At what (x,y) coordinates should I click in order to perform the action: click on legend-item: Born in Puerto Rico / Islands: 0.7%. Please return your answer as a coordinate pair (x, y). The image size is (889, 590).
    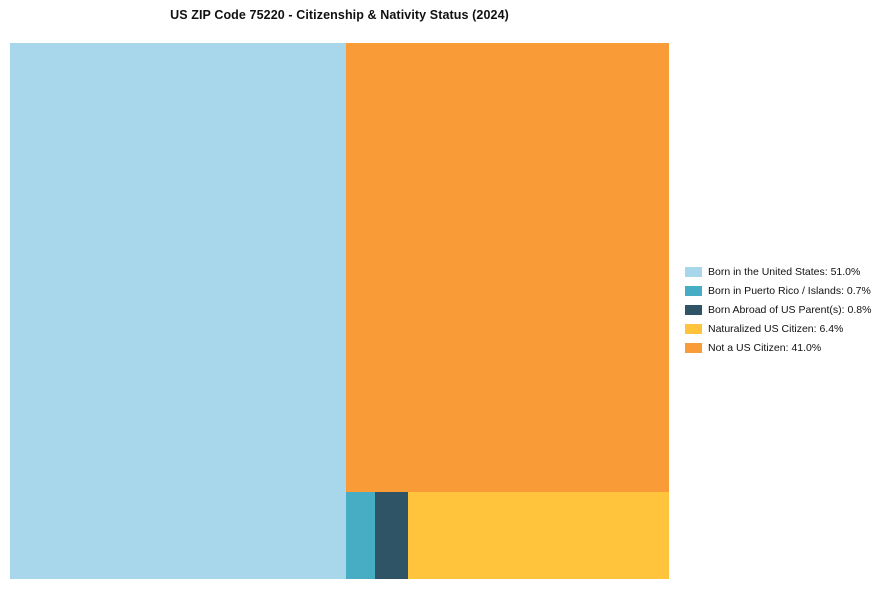
    Looking at the image, I should click on (778, 291).